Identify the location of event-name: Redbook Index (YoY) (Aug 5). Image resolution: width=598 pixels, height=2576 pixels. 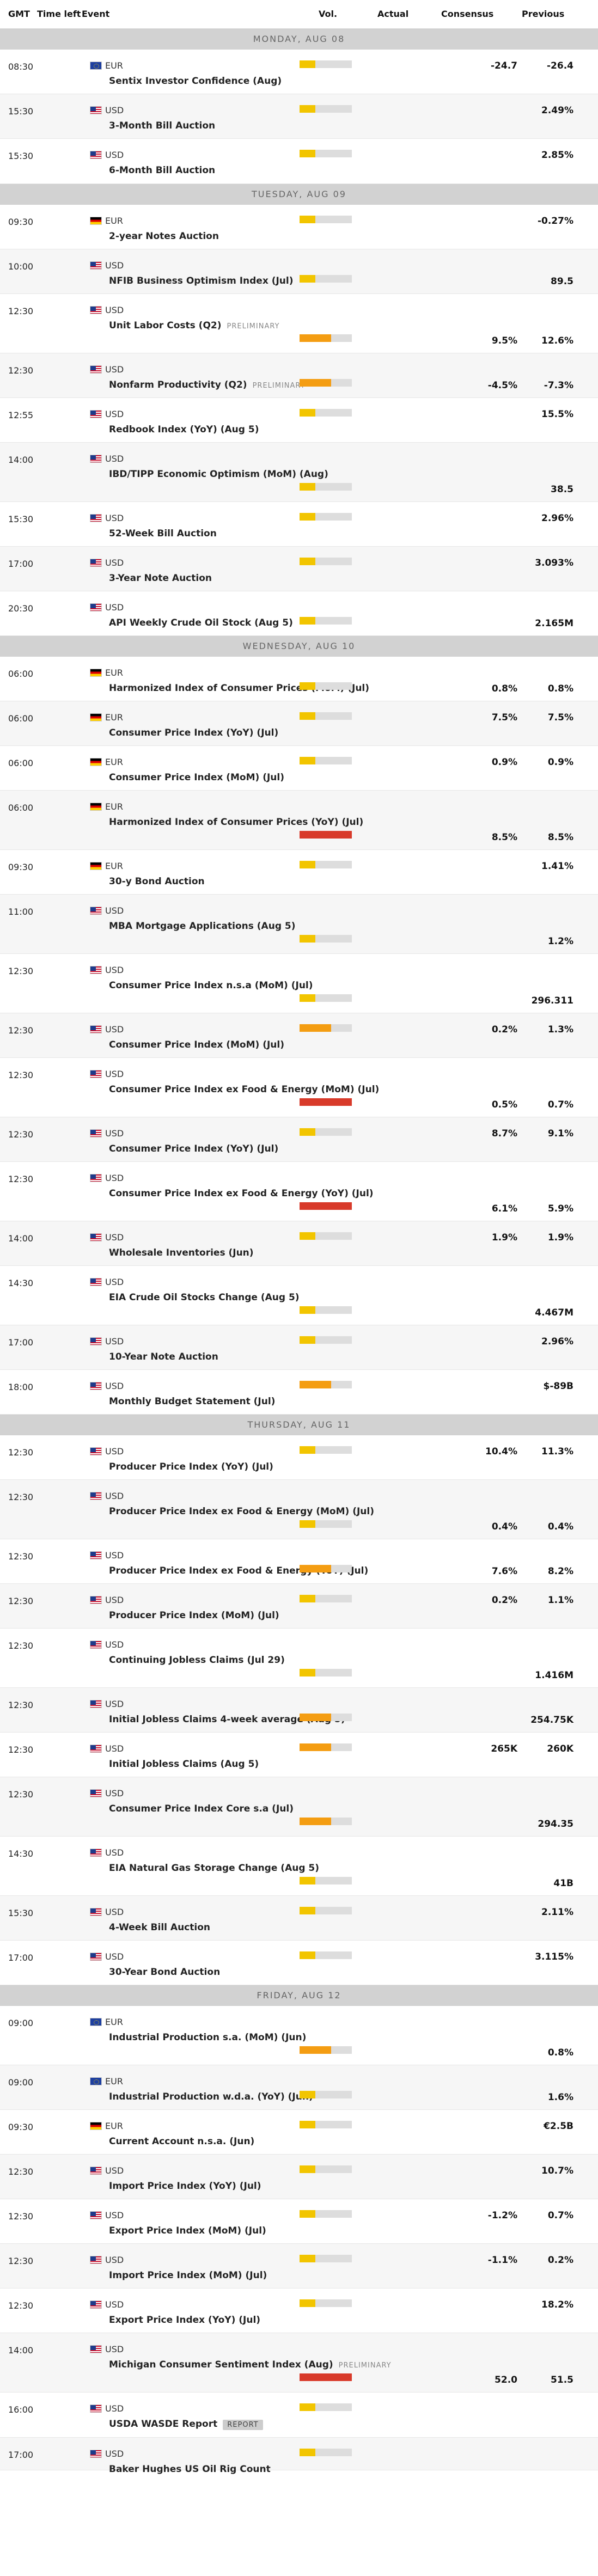
(184, 429).